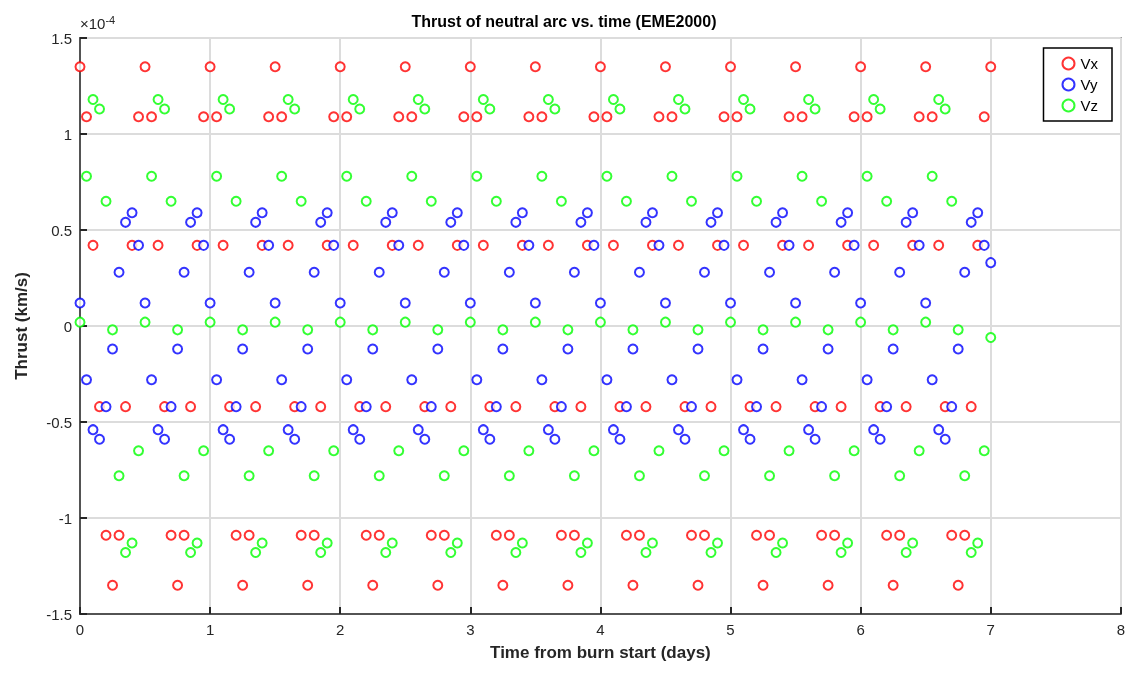 This screenshot has width=1128, height=676. Describe the element at coordinates (1089, 84) in the screenshot. I see `legend-label: Vy` at that location.